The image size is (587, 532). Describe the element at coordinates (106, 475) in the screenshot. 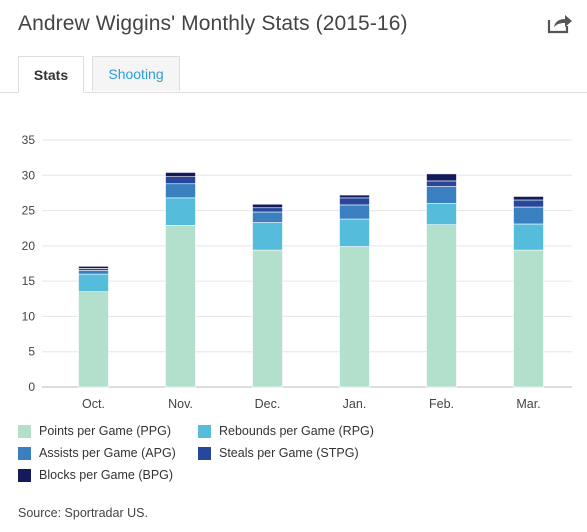

I see `legend-label-bpg: Blocks per Game (BPG)` at that location.